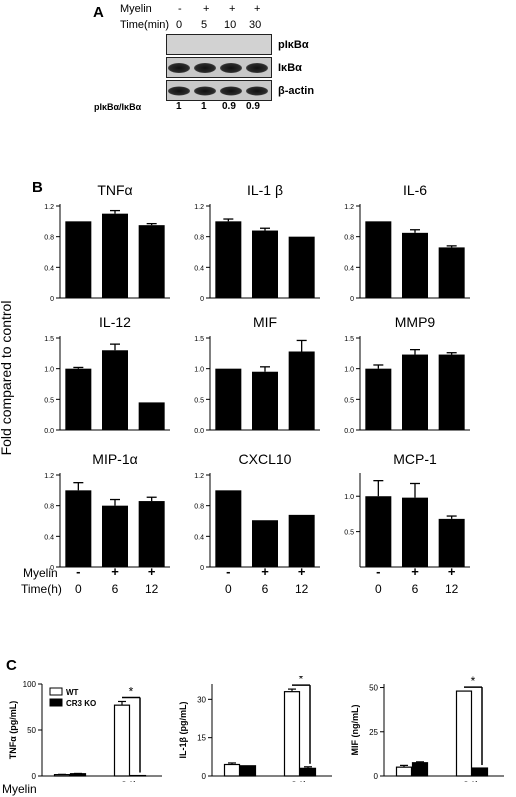 Image resolution: width=516 pixels, height=797 pixels. What do you see at coordinates (427, 729) in the screenshot?
I see `chart-mif-ngml: MIF (ng/mL) 0 25 50 - 24h *` at bounding box center [427, 729].